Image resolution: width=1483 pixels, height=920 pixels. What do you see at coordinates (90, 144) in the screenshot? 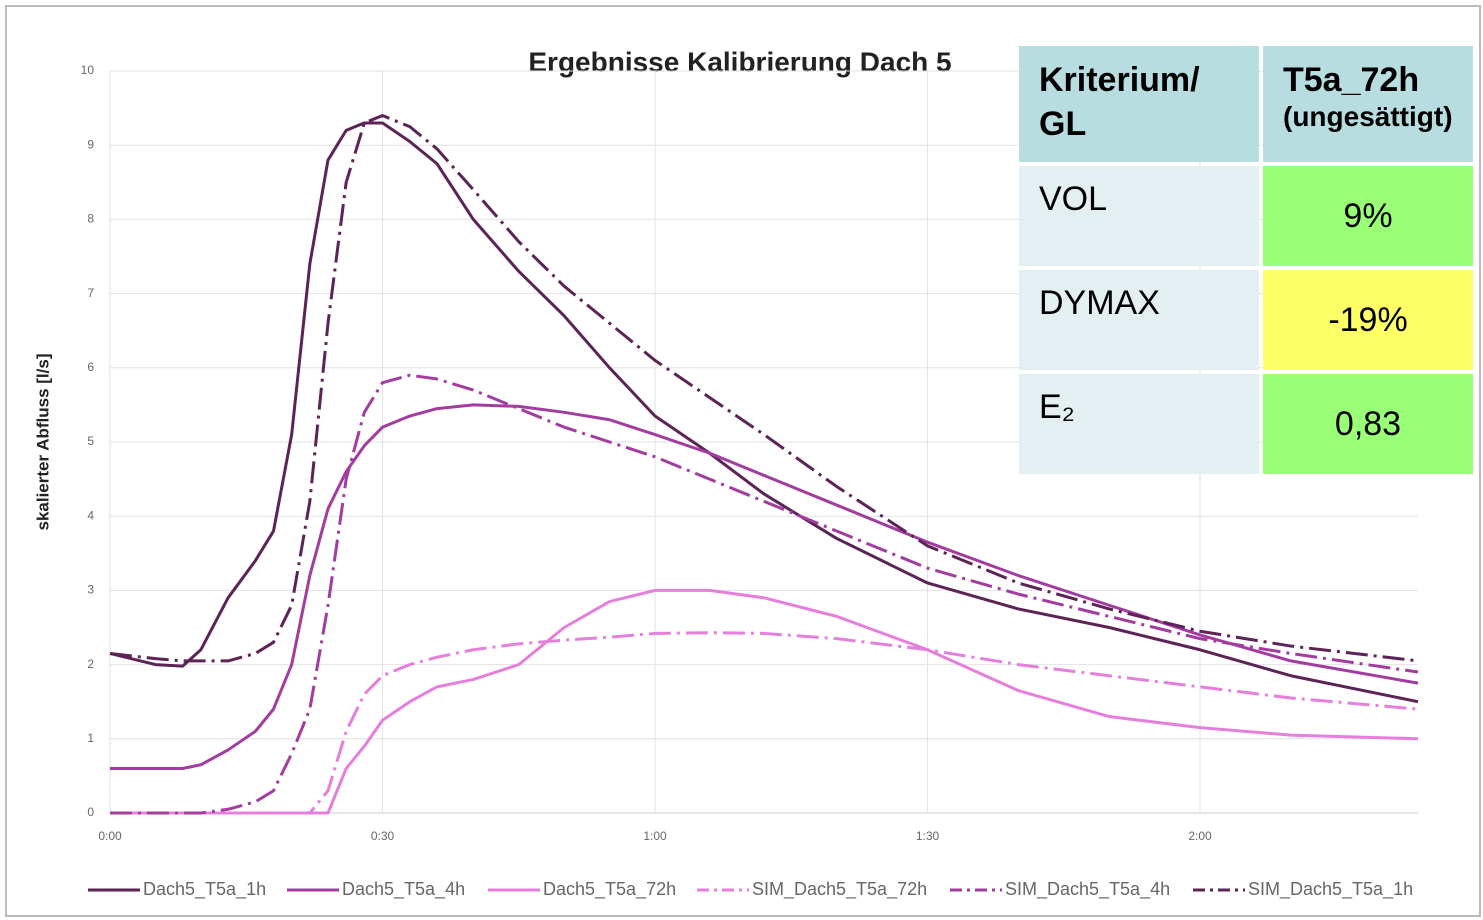
I see `y-tick-label: 9` at bounding box center [90, 144].